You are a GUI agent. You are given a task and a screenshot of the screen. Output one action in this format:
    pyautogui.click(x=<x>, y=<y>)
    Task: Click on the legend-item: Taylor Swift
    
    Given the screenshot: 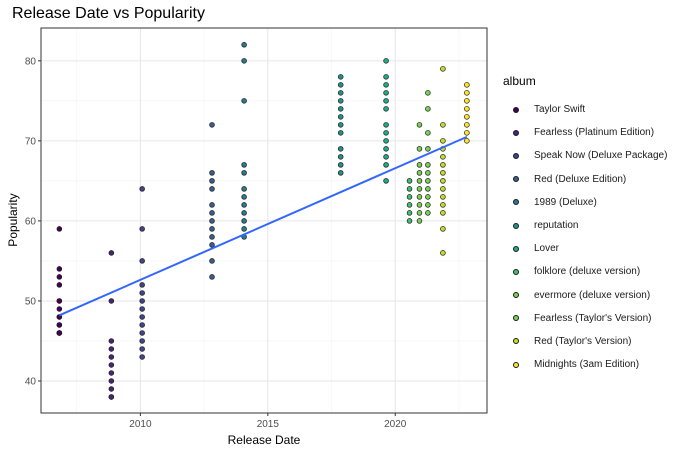 What is the action you would take?
    pyautogui.click(x=585, y=109)
    